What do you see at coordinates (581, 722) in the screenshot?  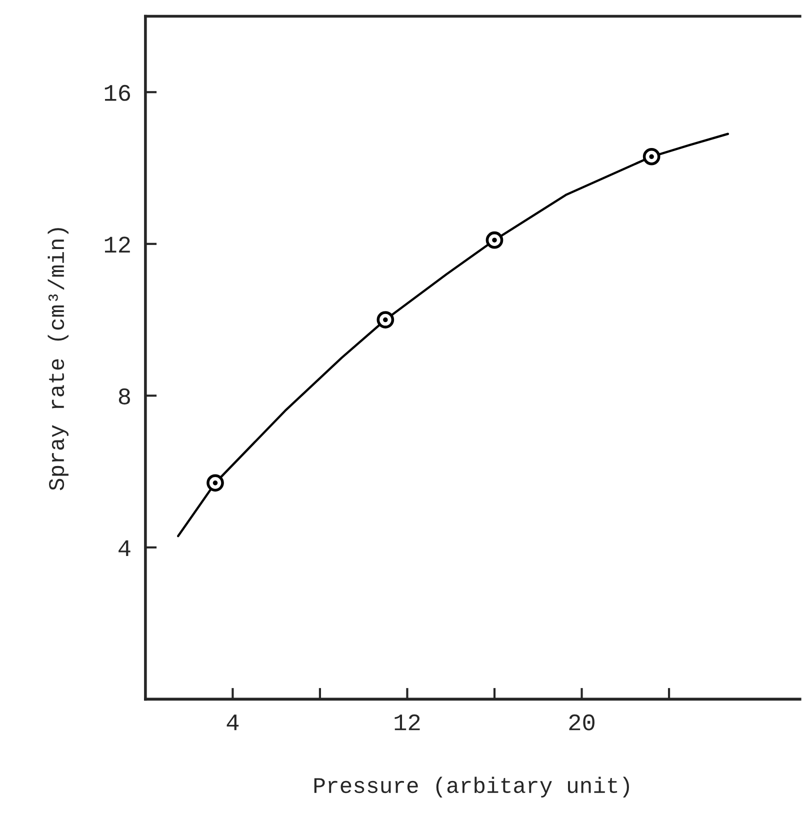 I see `x-tick-label: 20` at bounding box center [581, 722].